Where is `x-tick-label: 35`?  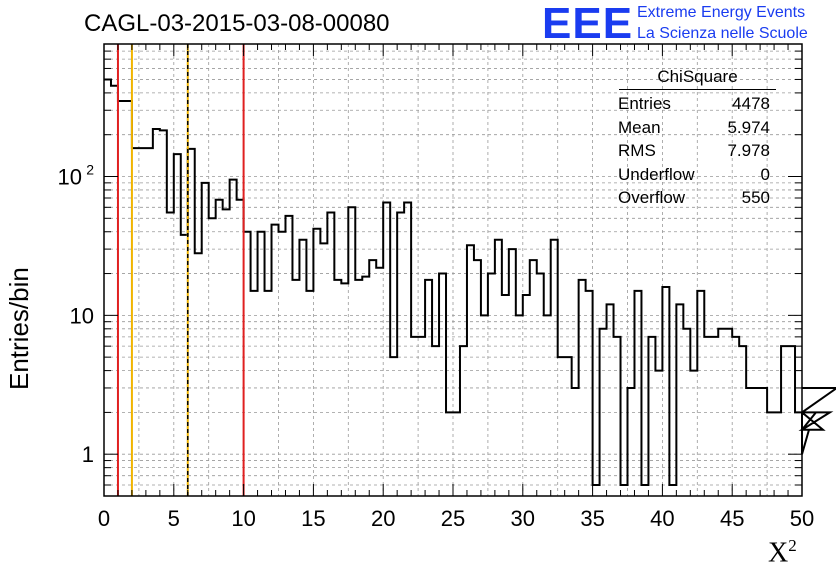
x-tick-label: 35 is located at coordinates (592, 518).